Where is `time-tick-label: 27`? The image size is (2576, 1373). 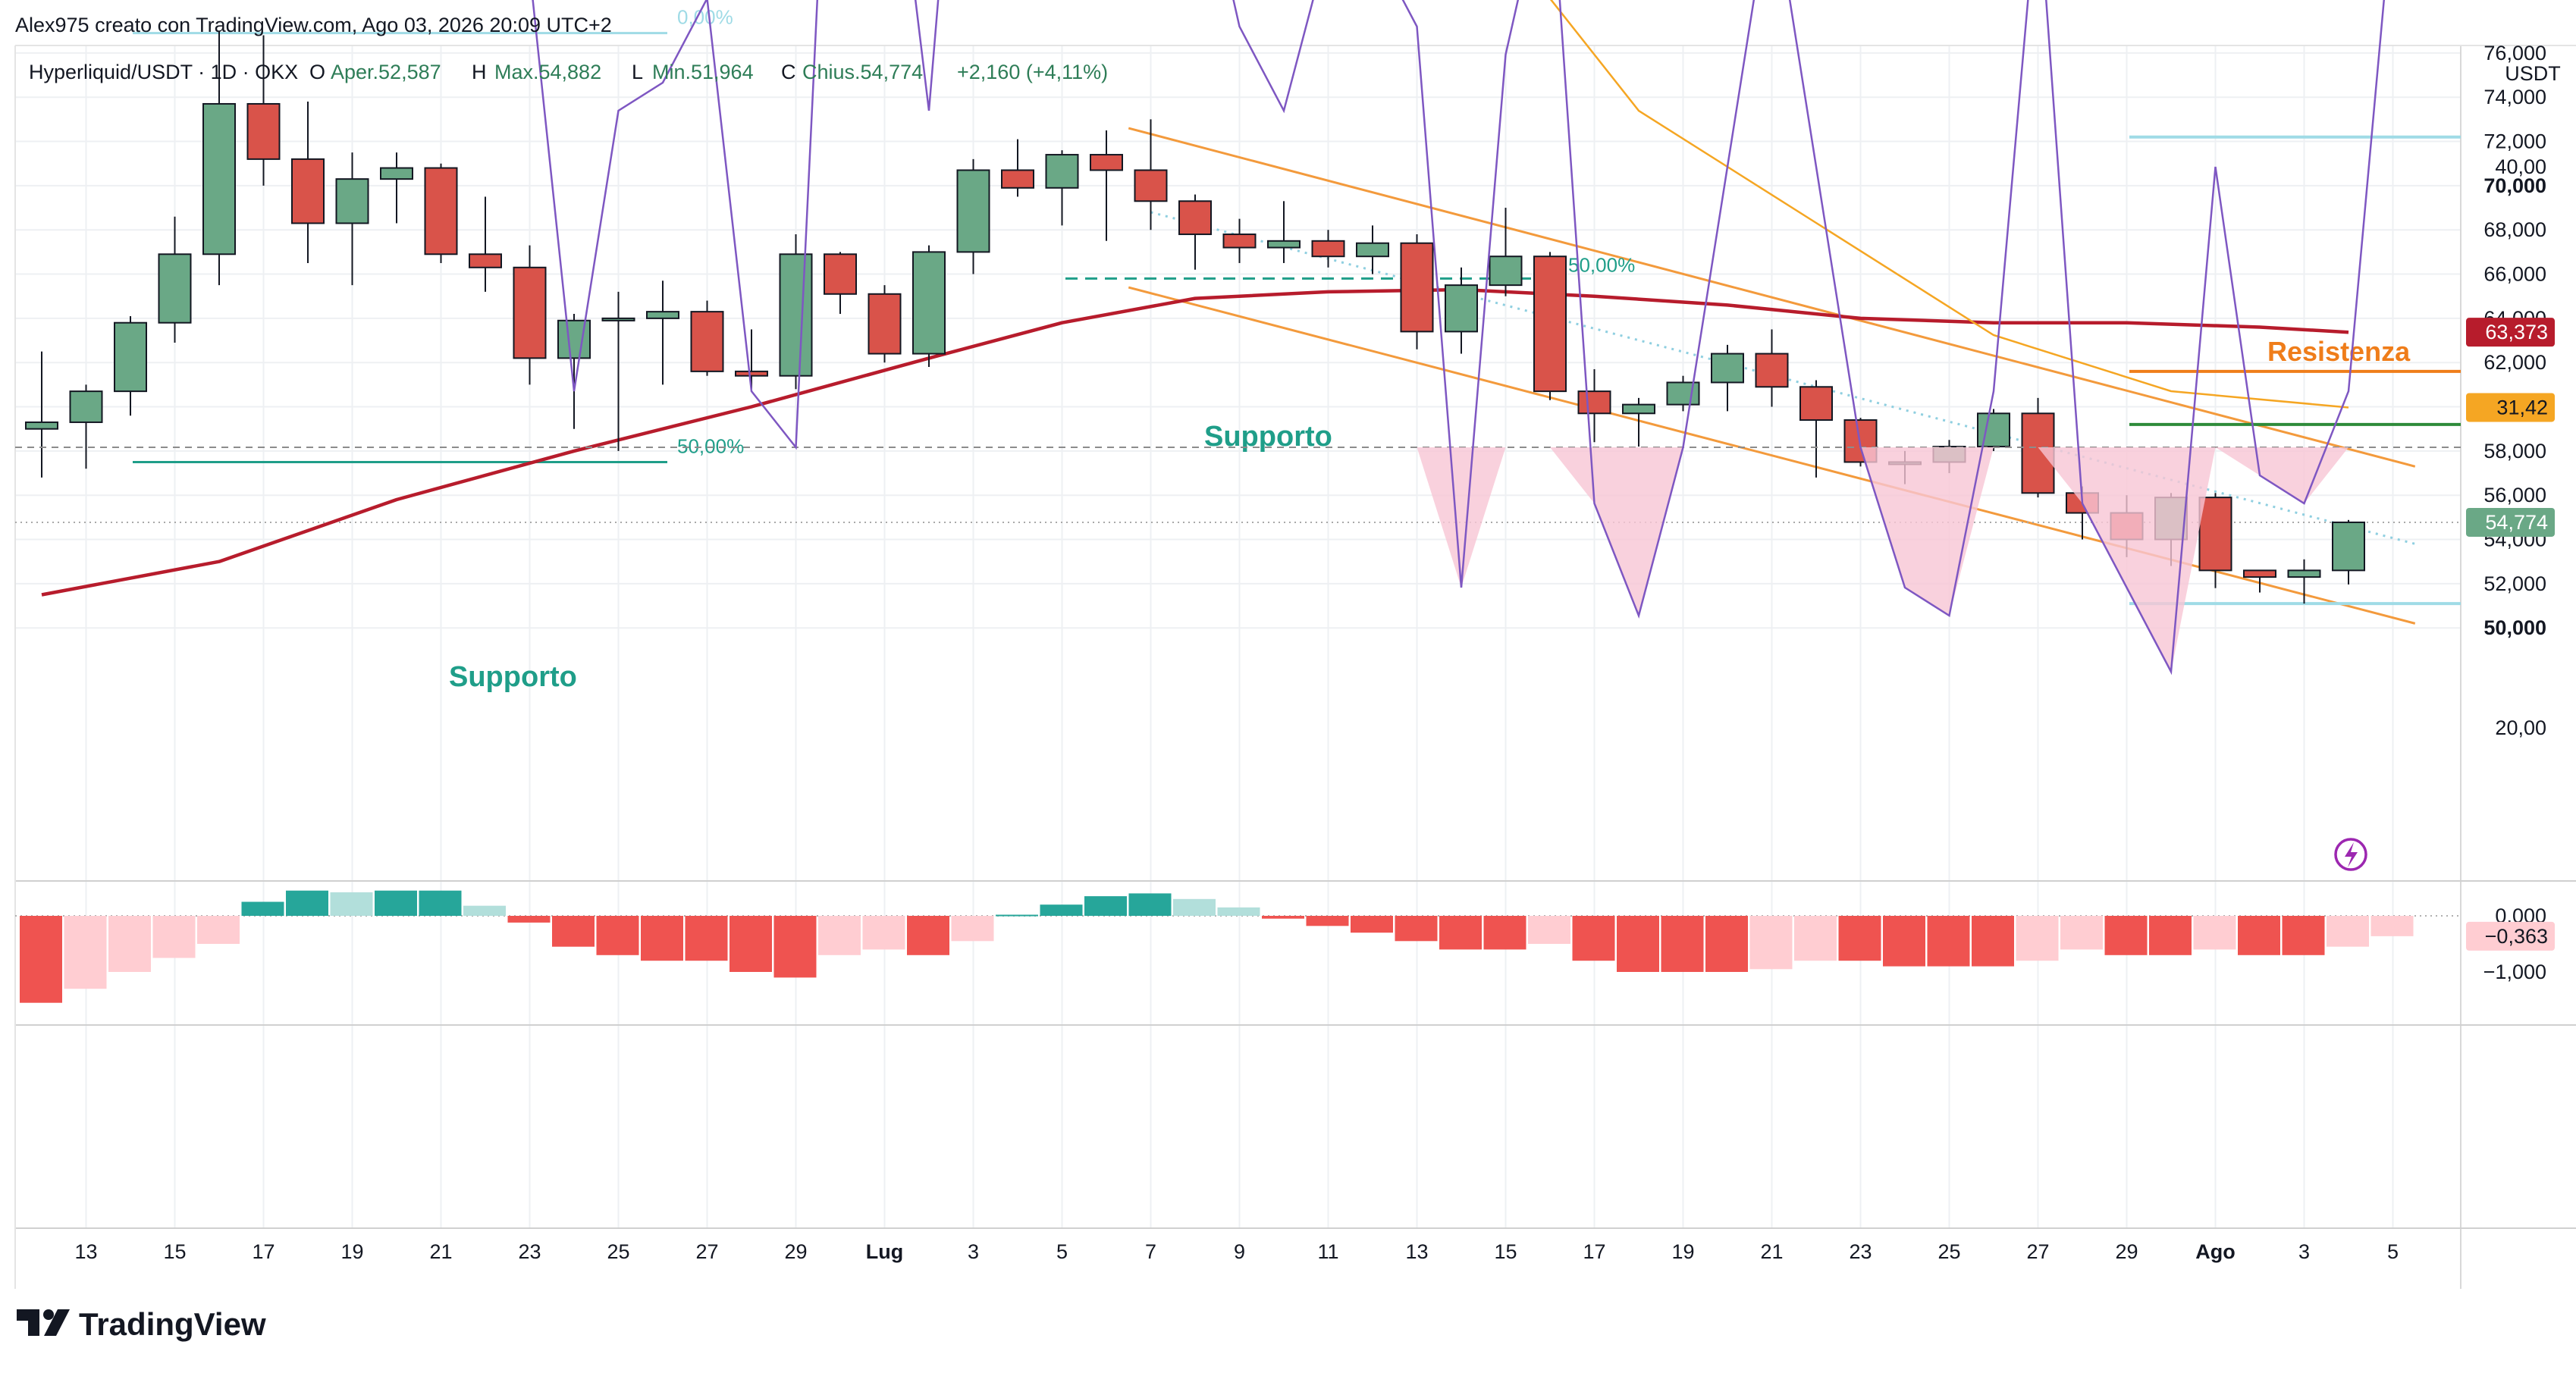 time-tick-label: 27 is located at coordinates (706, 1251).